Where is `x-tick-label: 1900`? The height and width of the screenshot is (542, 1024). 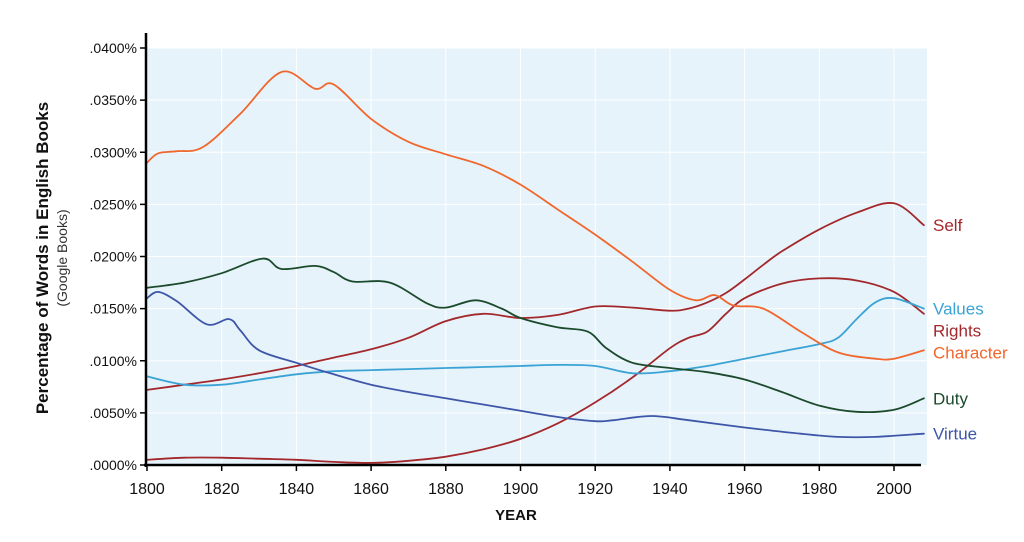
x-tick-label: 1900 is located at coordinates (521, 489).